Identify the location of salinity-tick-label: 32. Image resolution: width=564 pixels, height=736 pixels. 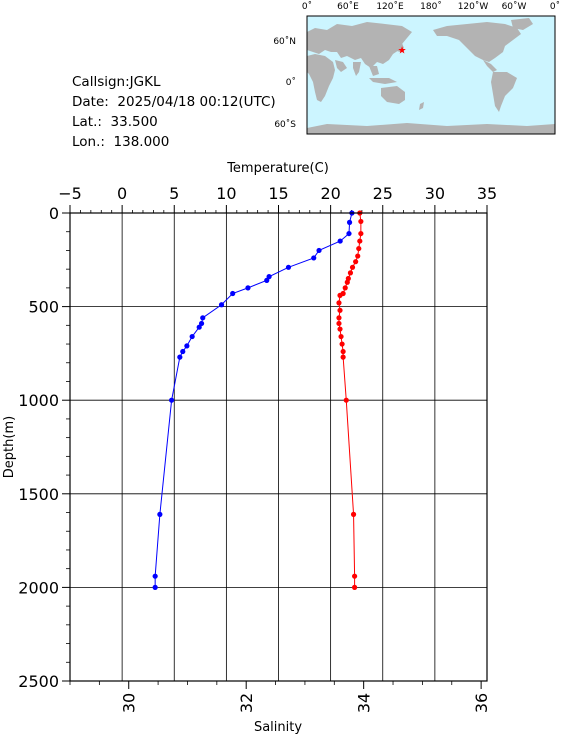
(246, 703).